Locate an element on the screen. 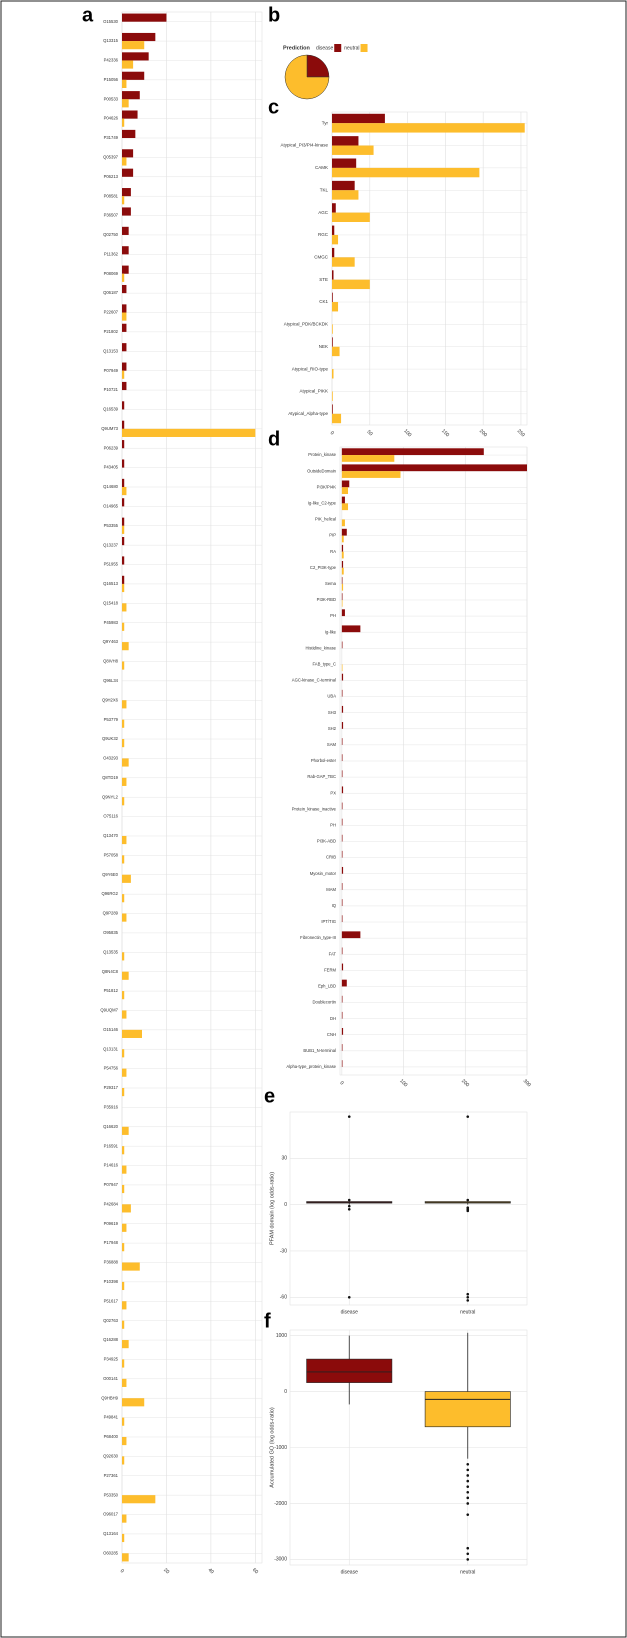  y-tick-label: Ig-like_C2-type is located at coordinates (322, 502).